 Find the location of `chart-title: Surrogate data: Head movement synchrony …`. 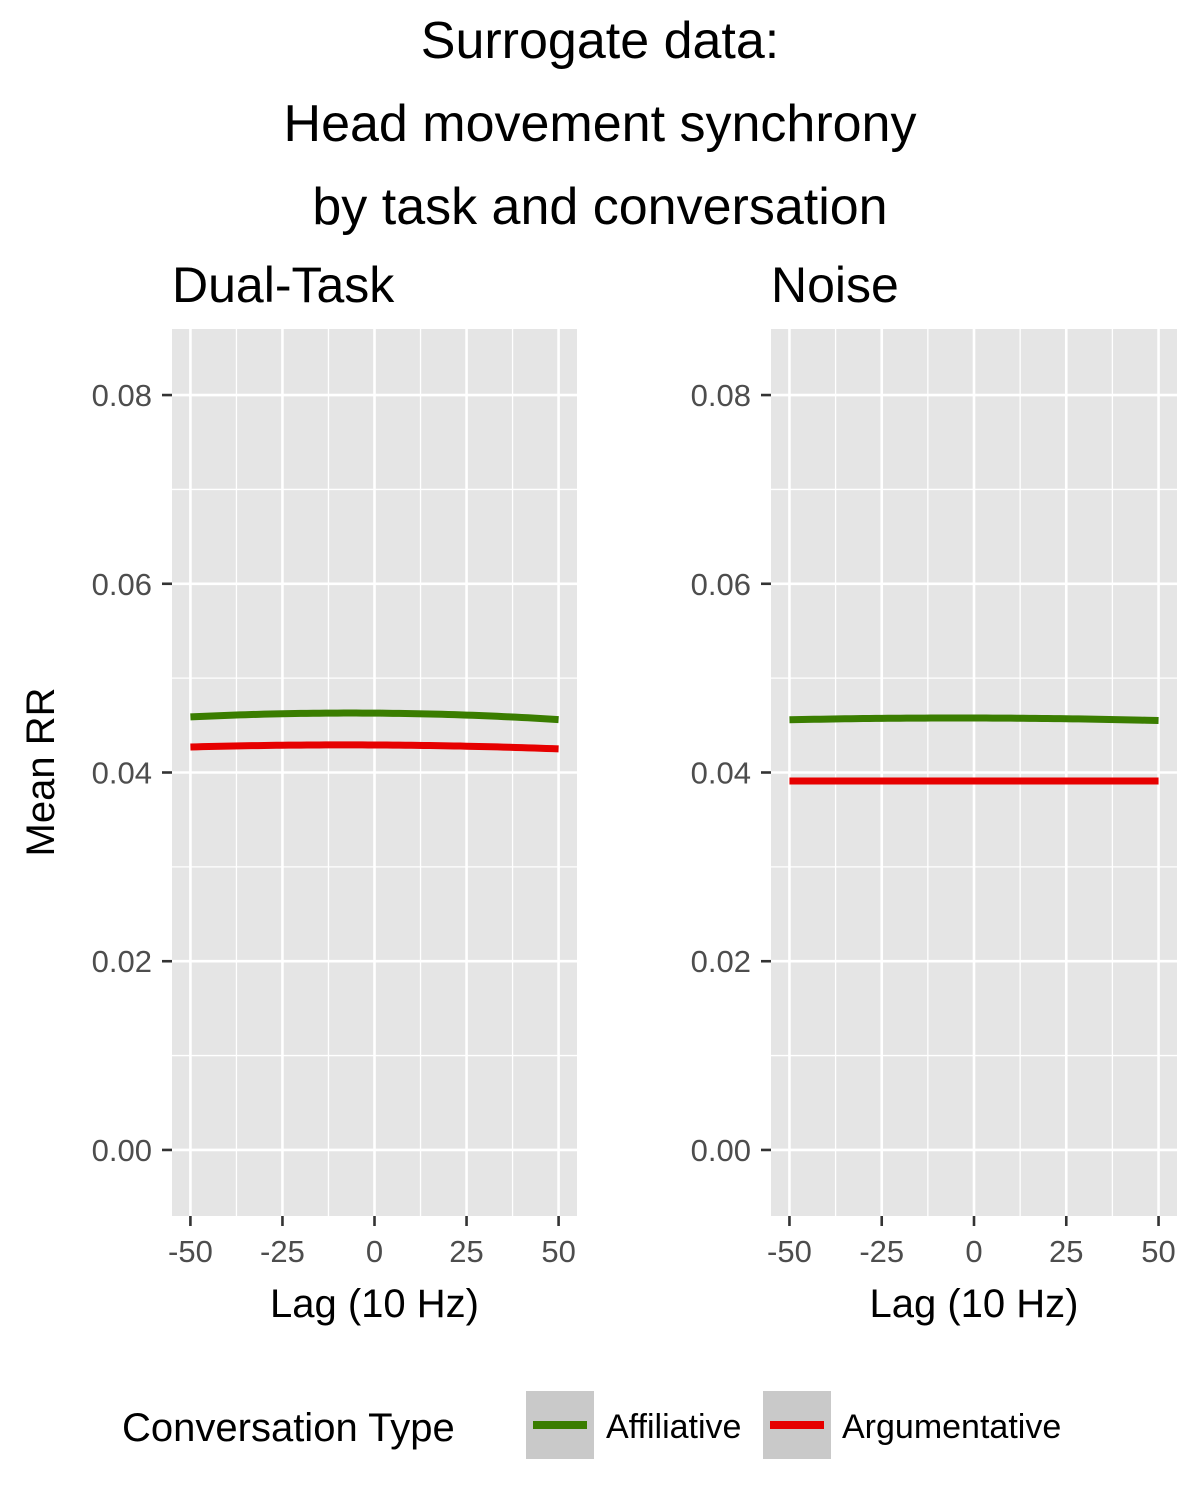

chart-title: Surrogate data: Head movement synchrony … is located at coordinates (600, 124).